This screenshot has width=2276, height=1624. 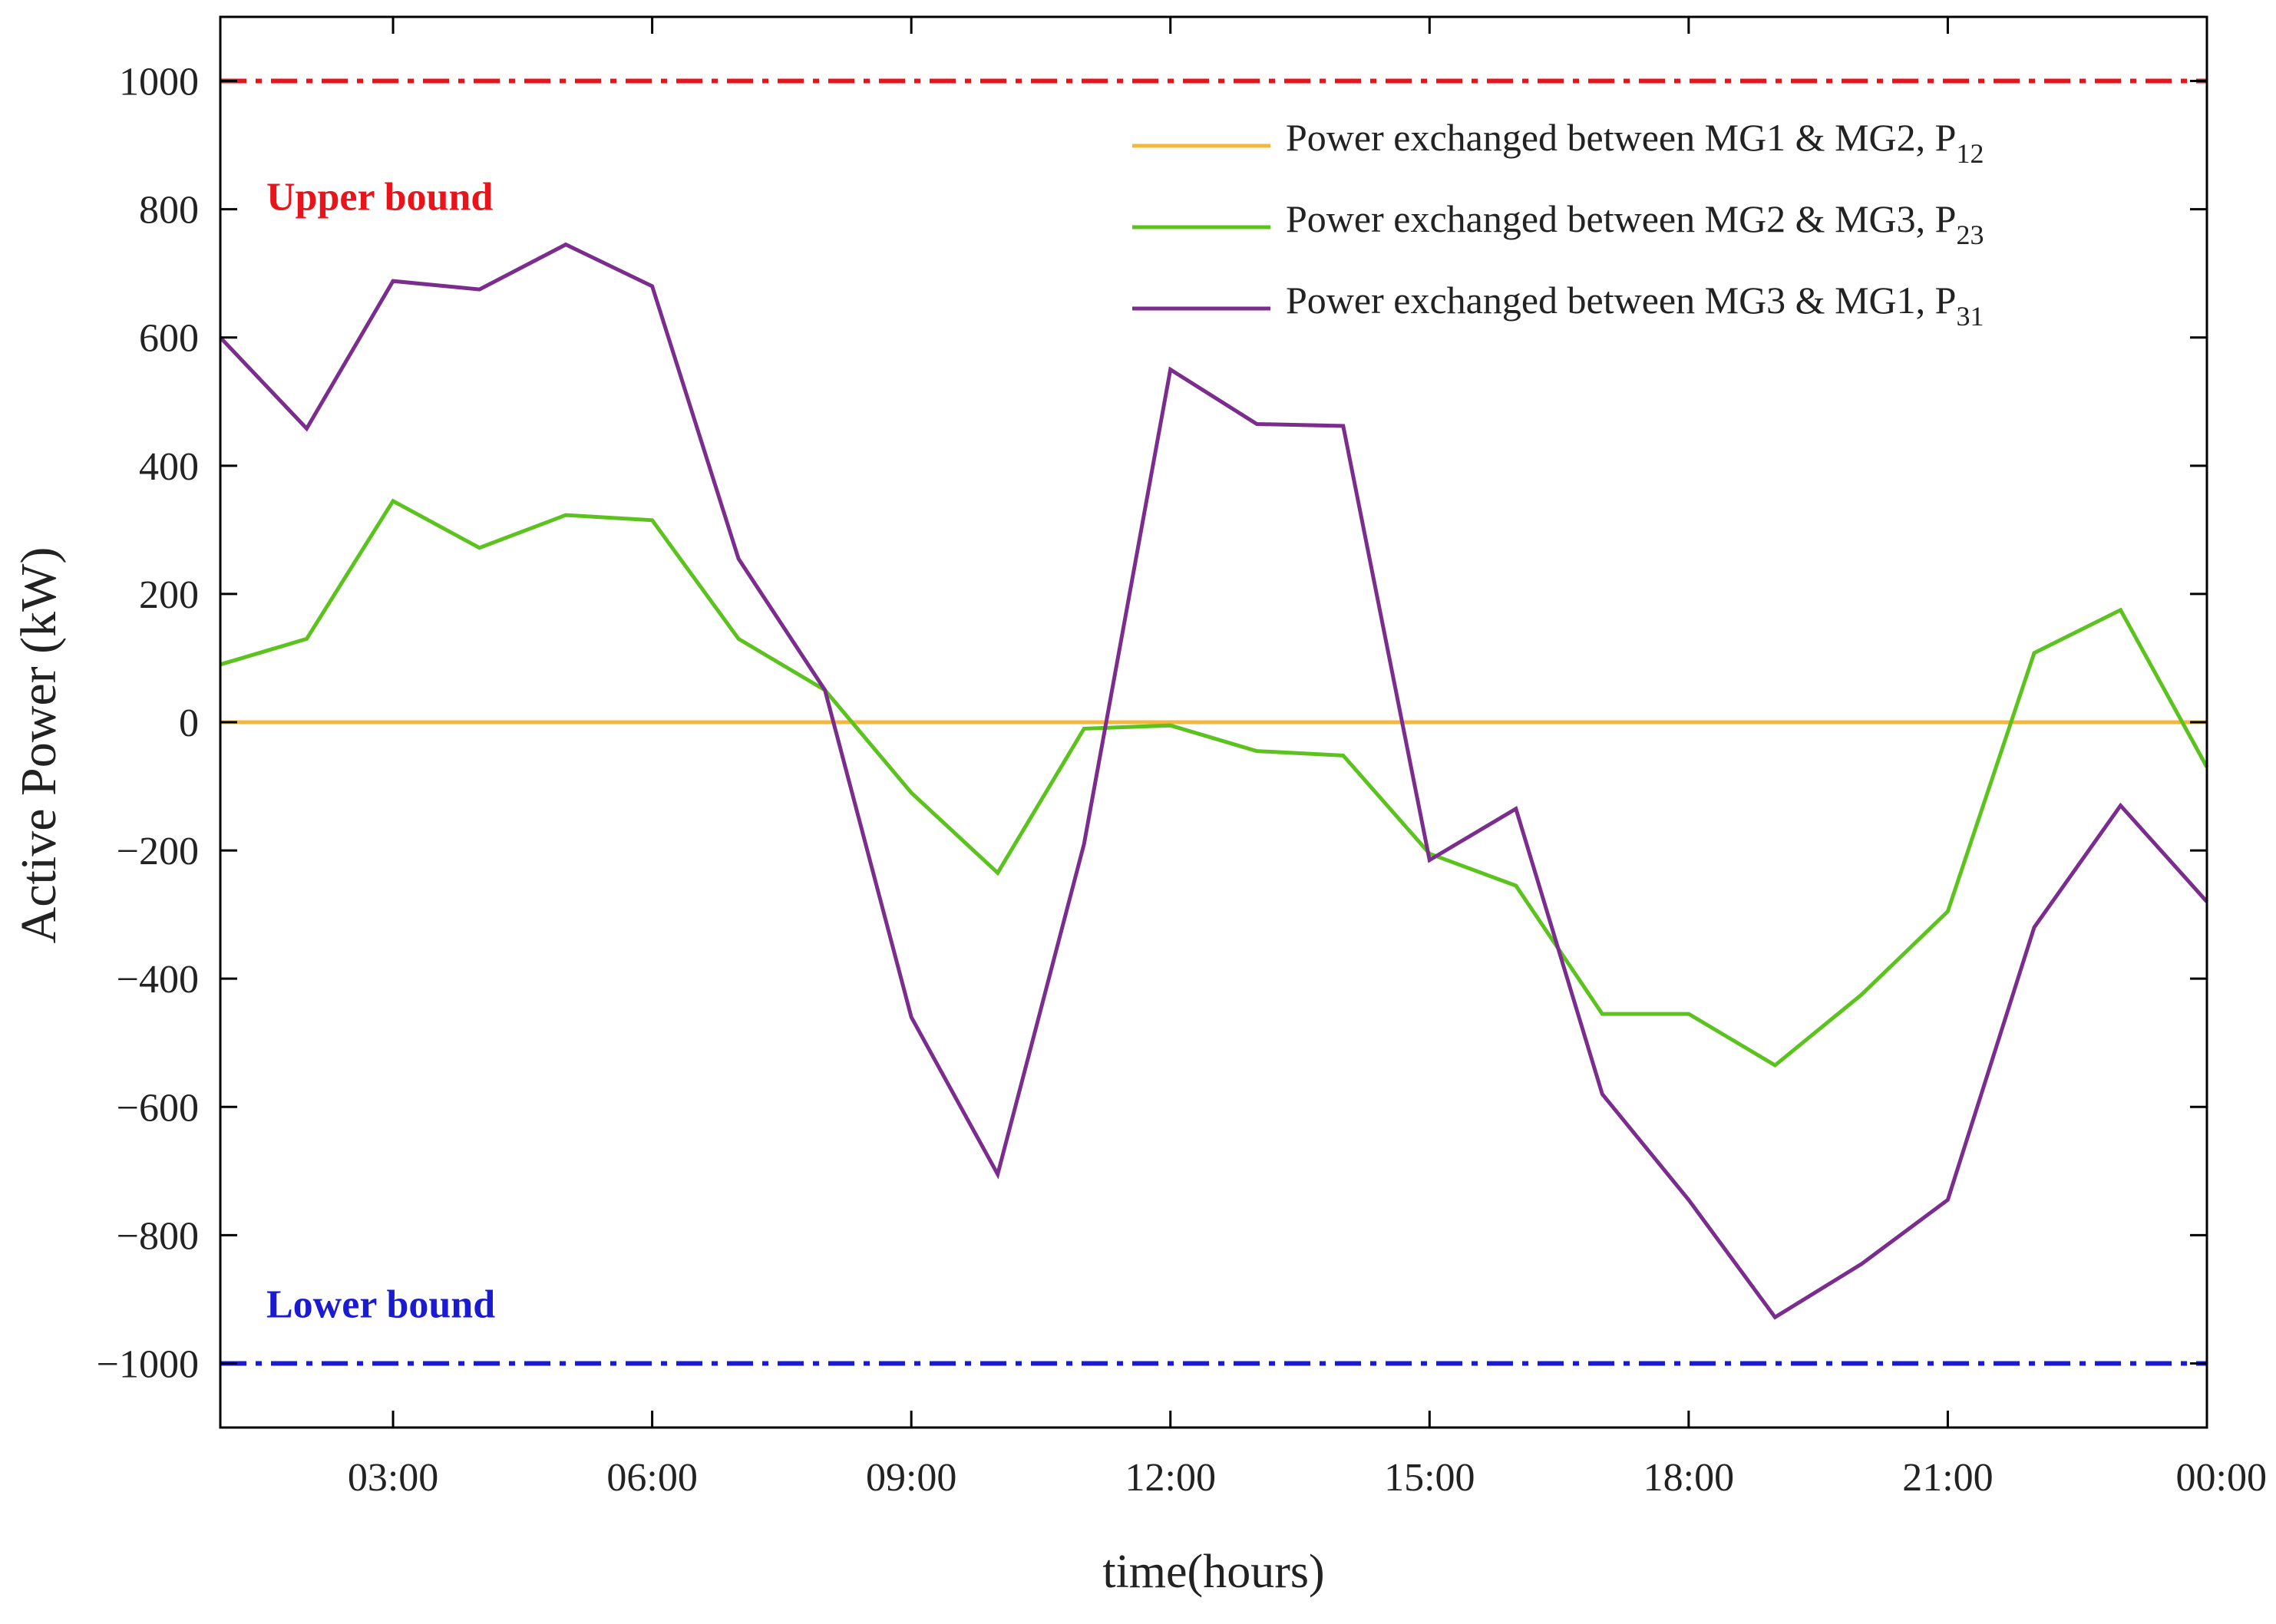 What do you see at coordinates (148, 1364) in the screenshot?
I see `y-tick-label: −1000` at bounding box center [148, 1364].